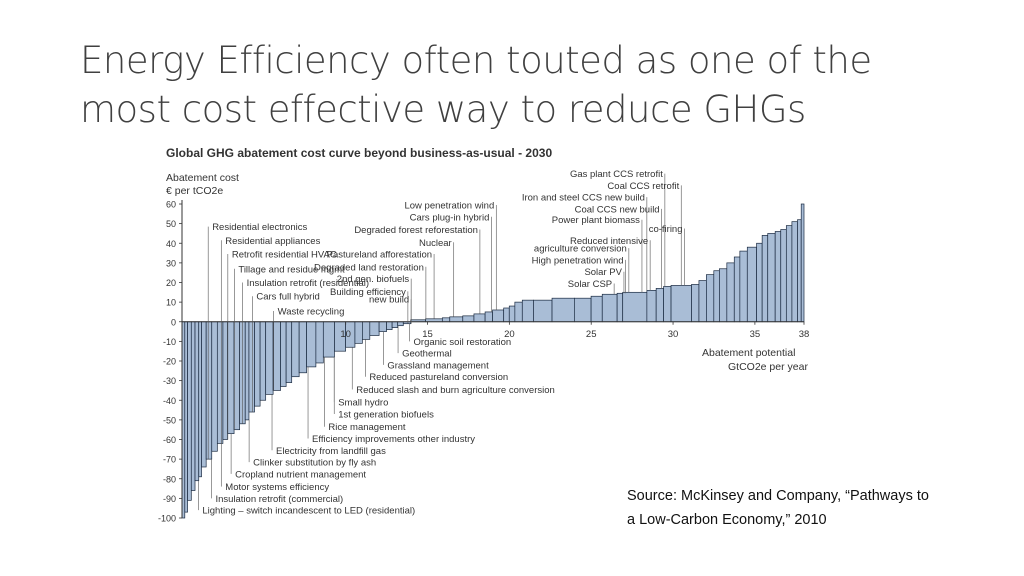 The image size is (1024, 576). I want to click on bar-annotation: High penetration wind, so click(578, 260).